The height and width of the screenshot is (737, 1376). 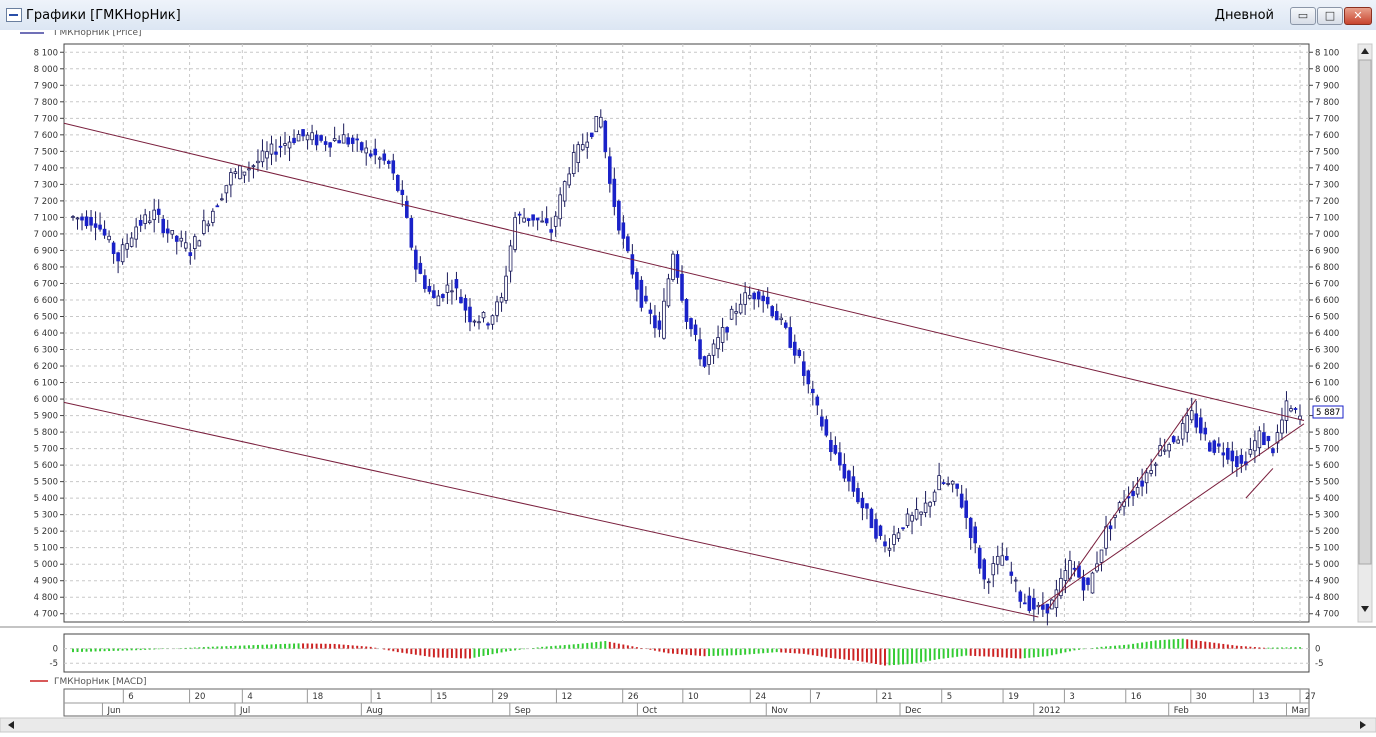 I want to click on scroll-up-icon, so click(x=1365, y=51).